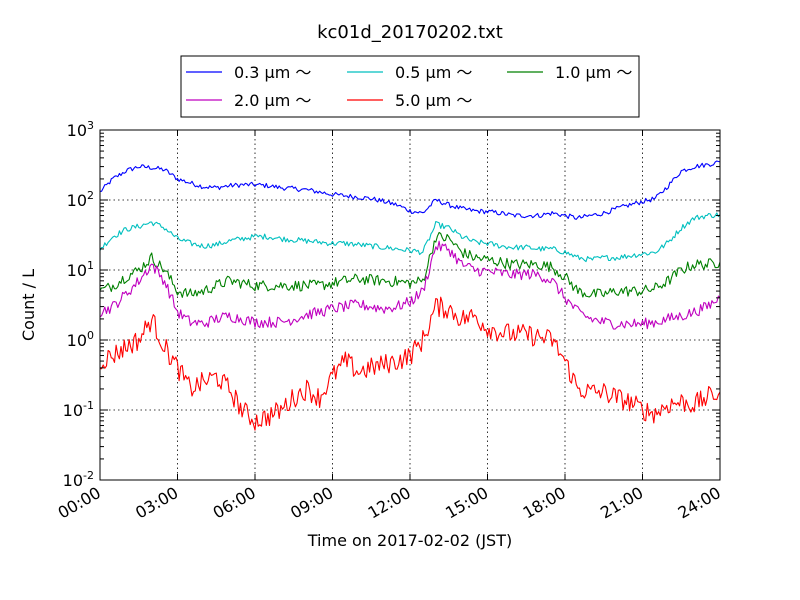 This screenshot has width=800, height=600. Describe the element at coordinates (272, 100) in the screenshot. I see `legend-entry: 2.0 μm ～` at that location.